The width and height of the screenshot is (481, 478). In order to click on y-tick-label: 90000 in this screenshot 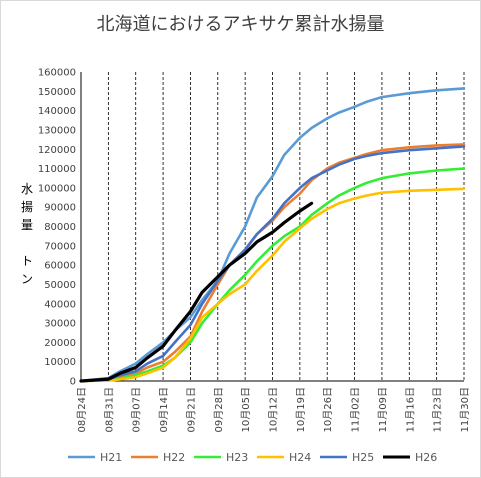, I will do `click(60, 208)`.